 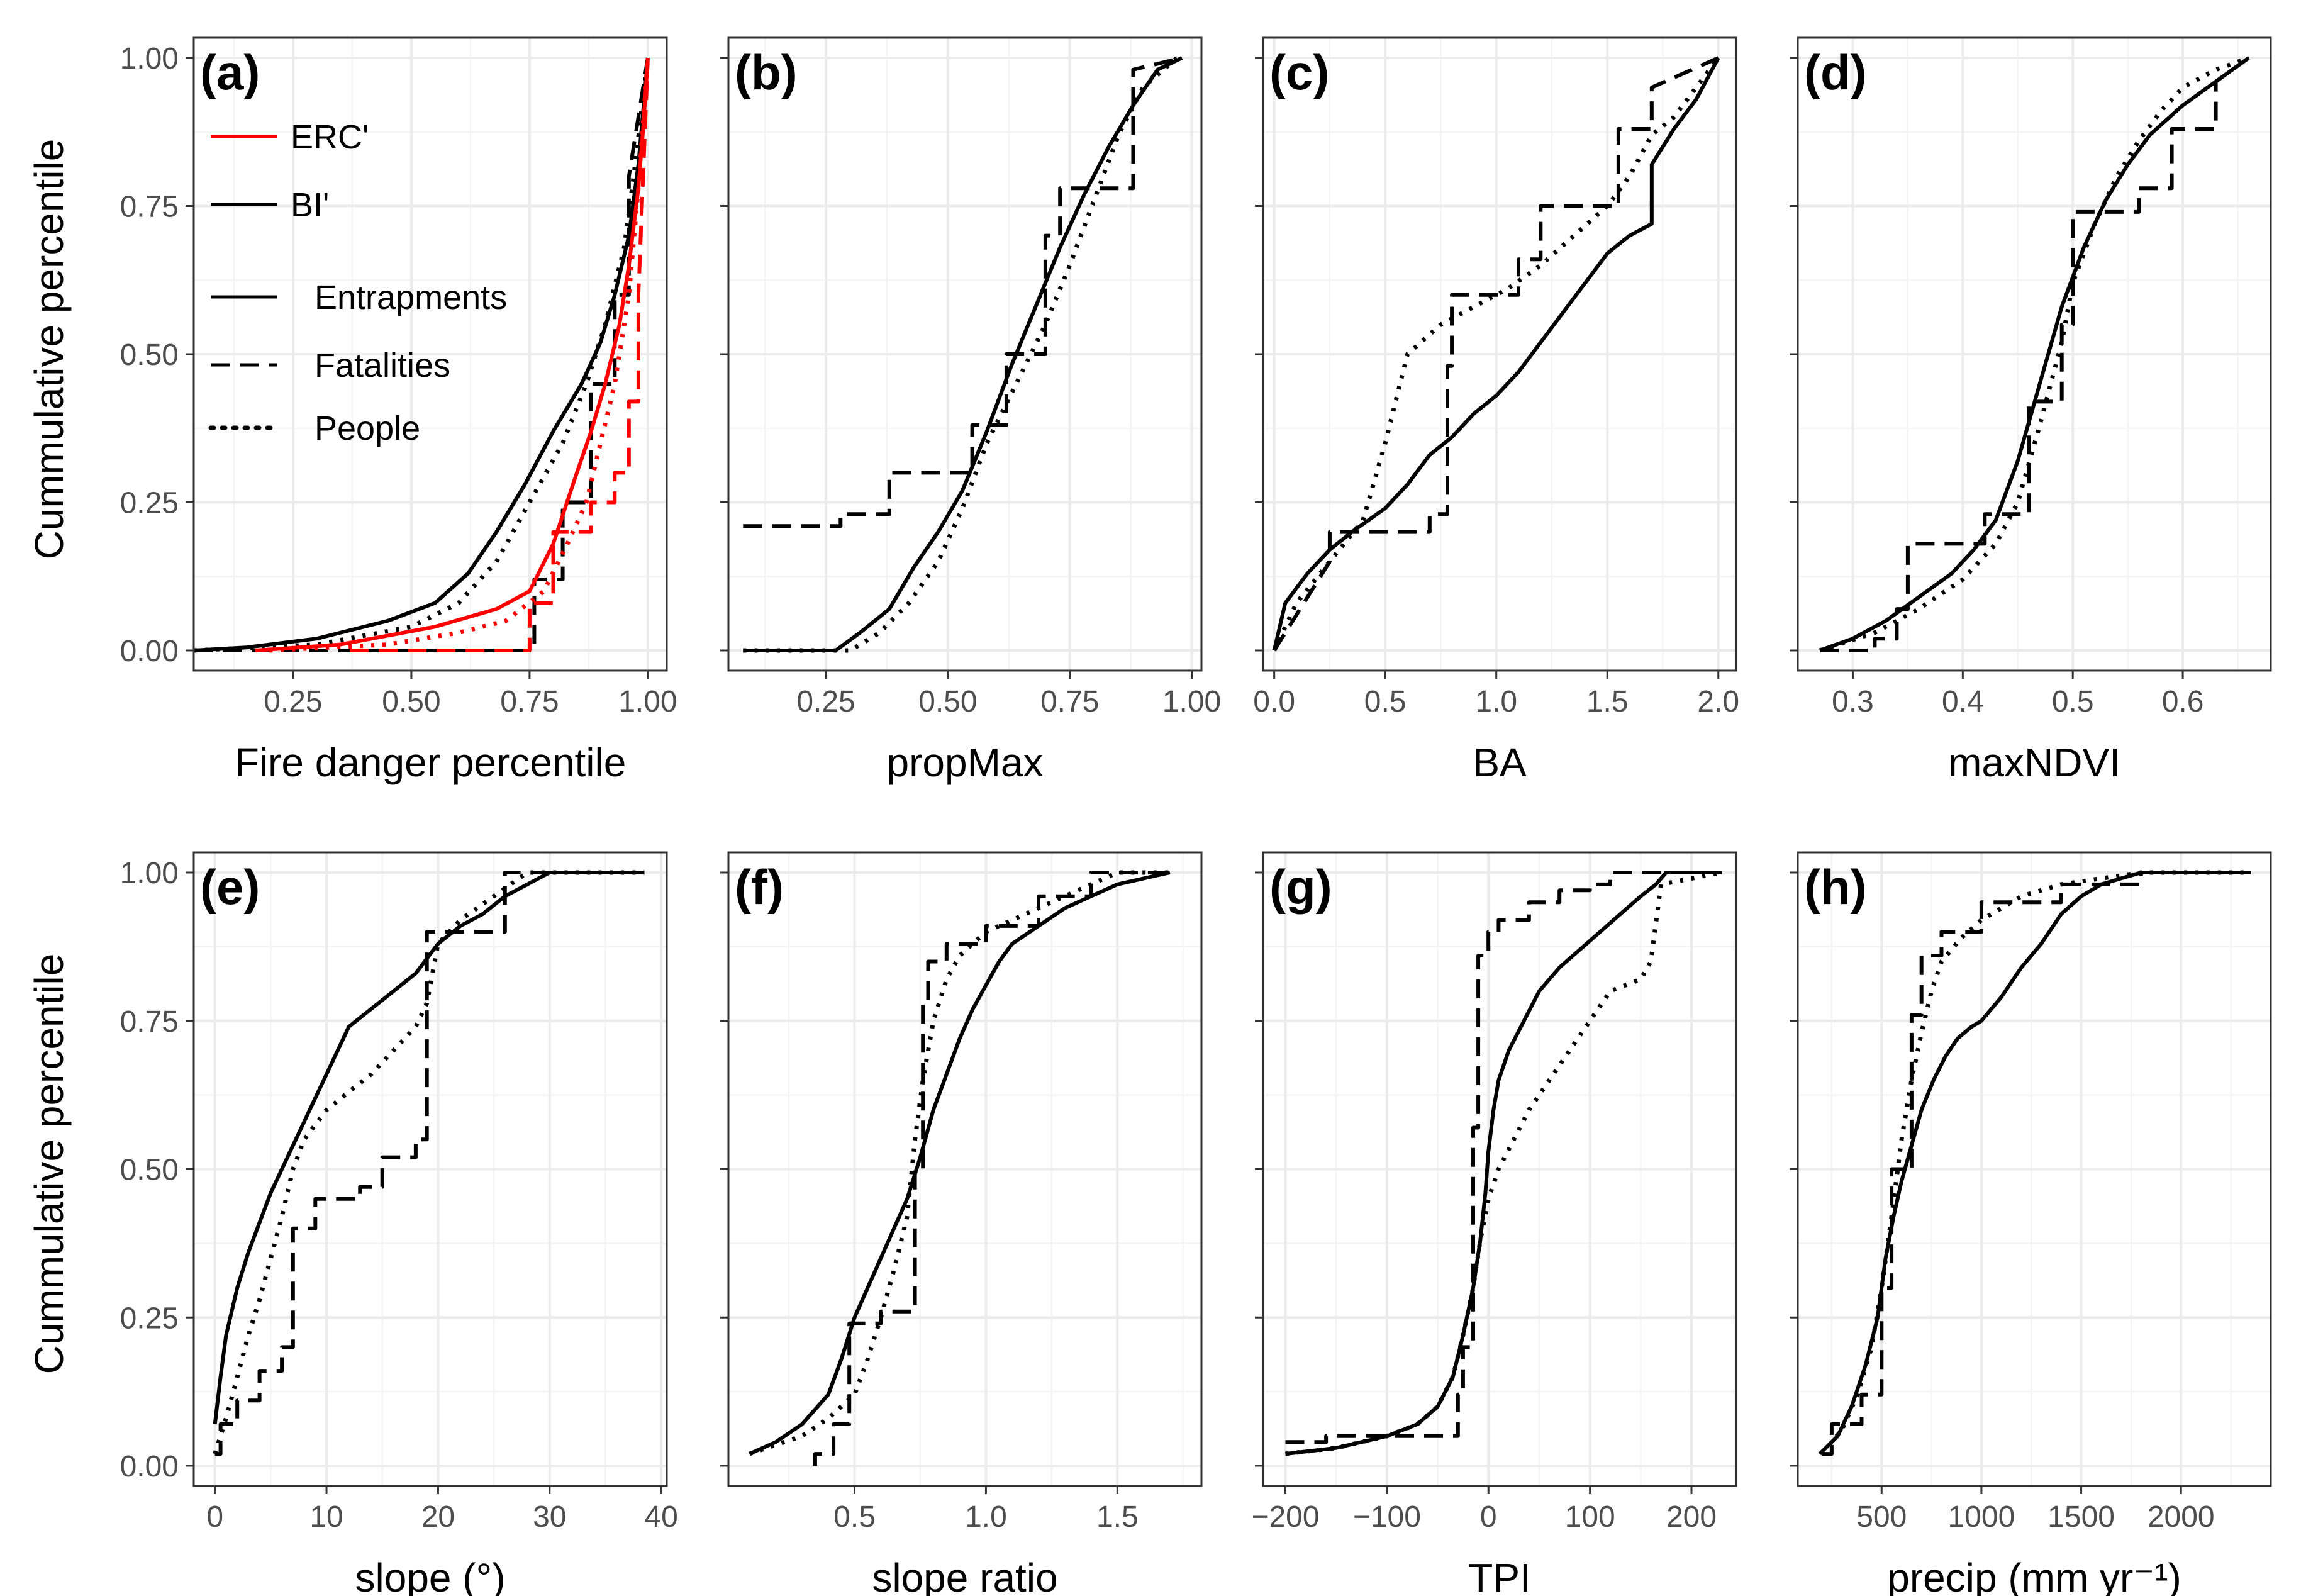 What do you see at coordinates (965, 762) in the screenshot?
I see `x-axis-title: propMax` at bounding box center [965, 762].